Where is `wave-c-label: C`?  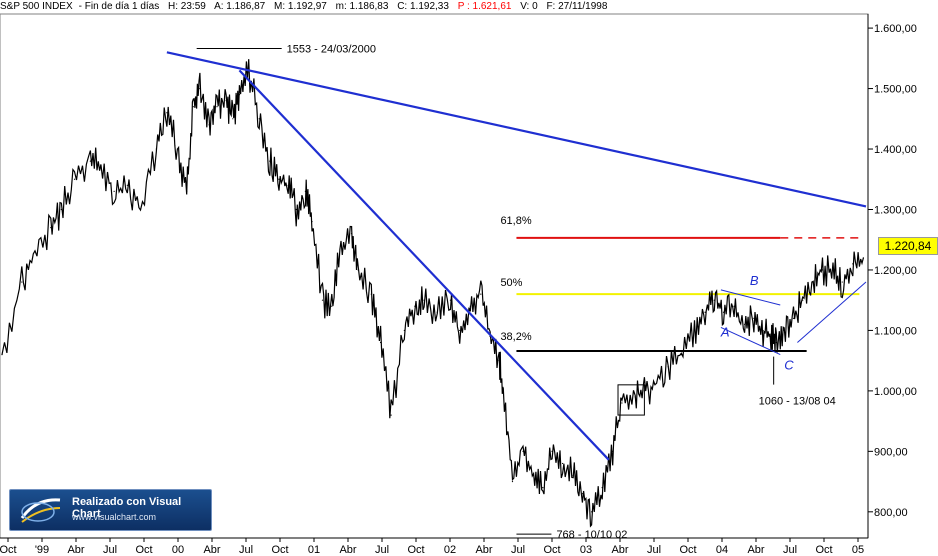 wave-c-label: C is located at coordinates (789, 365).